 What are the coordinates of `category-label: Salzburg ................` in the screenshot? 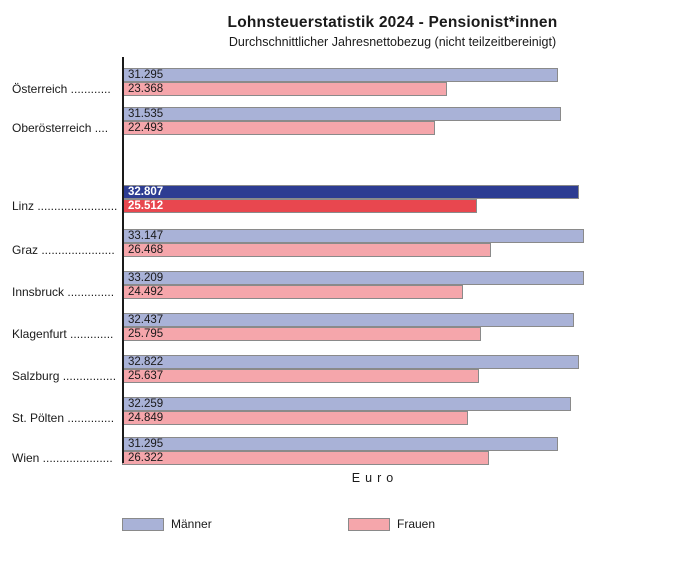 It's located at (64, 376).